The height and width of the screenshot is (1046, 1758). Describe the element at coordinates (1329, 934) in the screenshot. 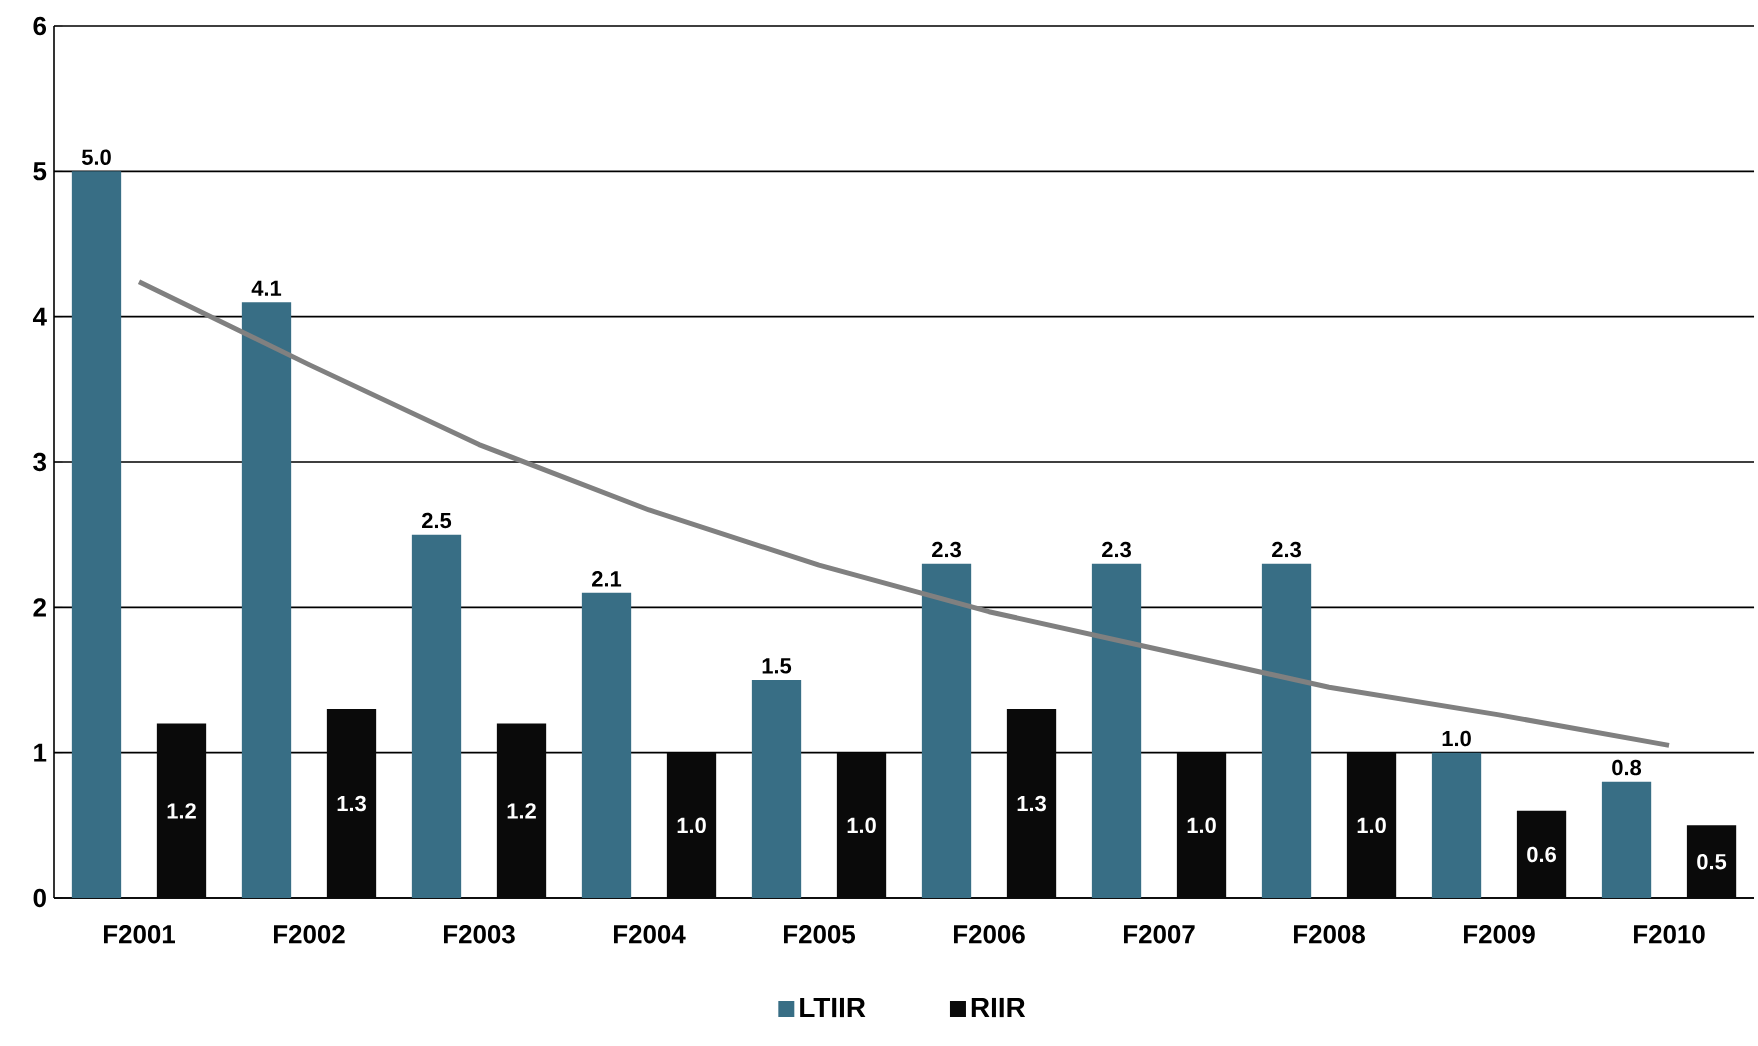

I see `x-tick-label: F2008` at that location.